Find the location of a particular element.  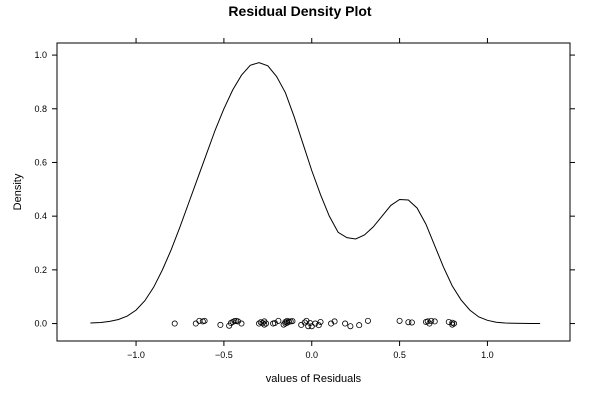

x-tick-label: 0.0 is located at coordinates (311, 355).